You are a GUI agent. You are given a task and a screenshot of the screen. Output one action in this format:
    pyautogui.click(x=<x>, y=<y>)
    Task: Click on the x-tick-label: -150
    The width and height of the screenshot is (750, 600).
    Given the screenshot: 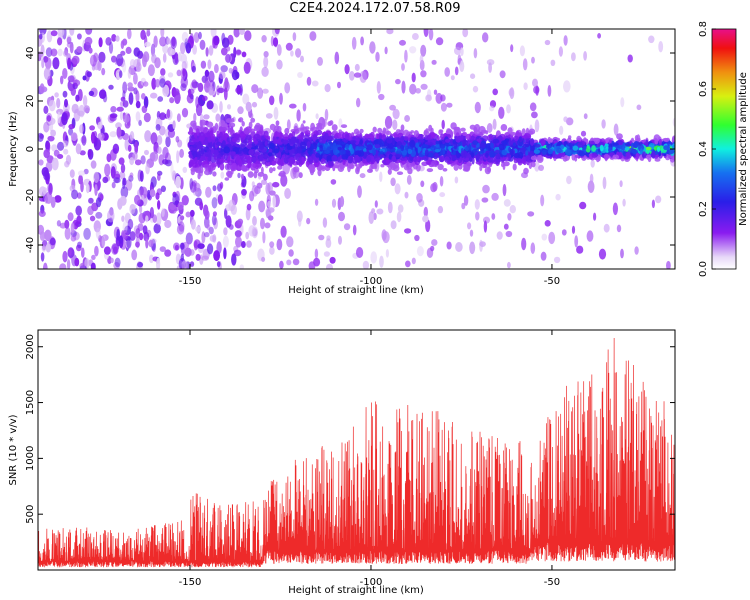 What is the action you would take?
    pyautogui.click(x=190, y=582)
    